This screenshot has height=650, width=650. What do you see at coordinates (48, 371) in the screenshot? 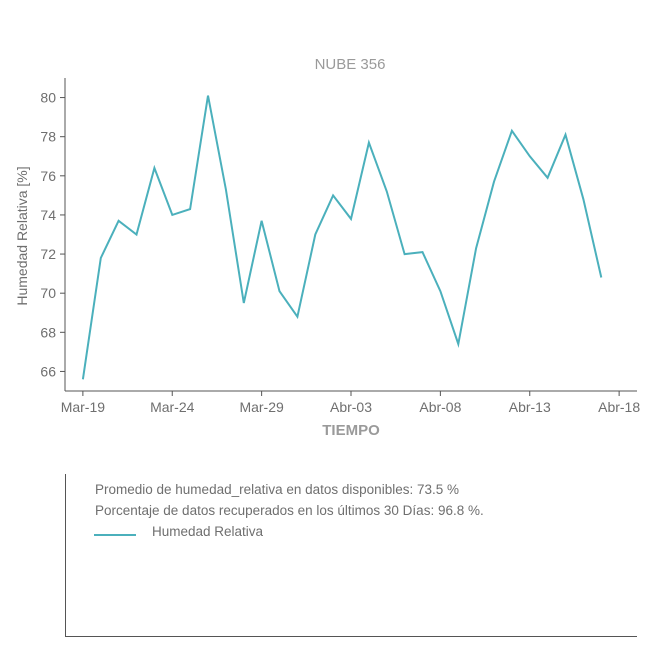
I see `y-tick-label: 66` at bounding box center [48, 371].